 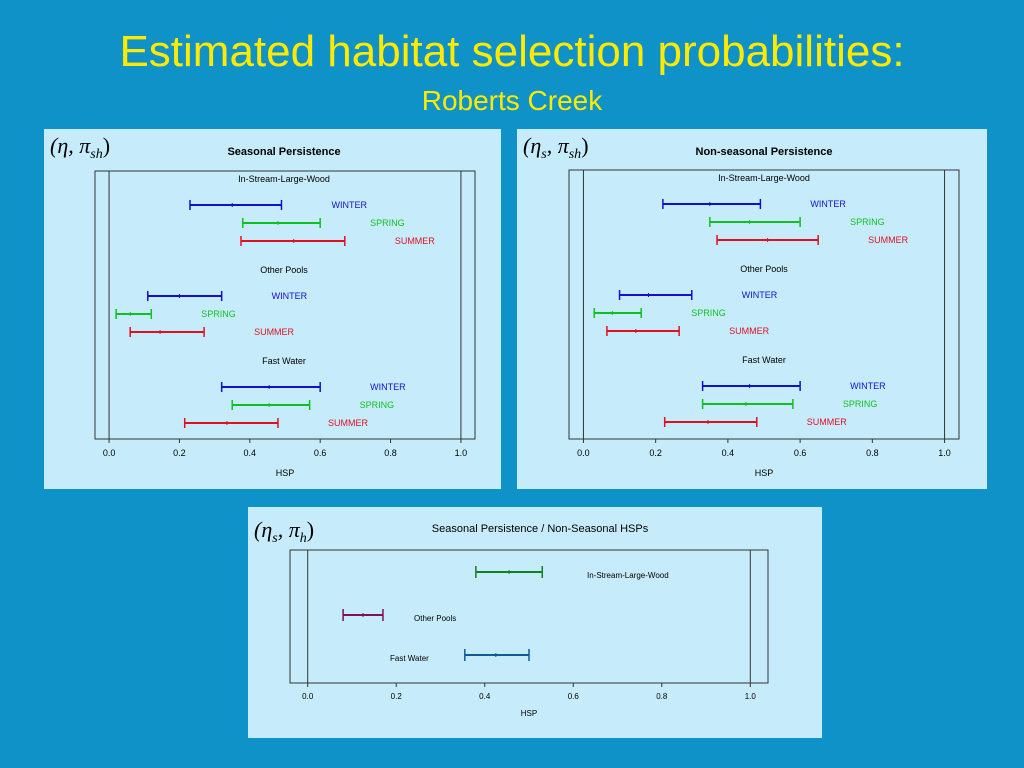 I want to click on category-label: Other Pools, so click(x=435, y=618).